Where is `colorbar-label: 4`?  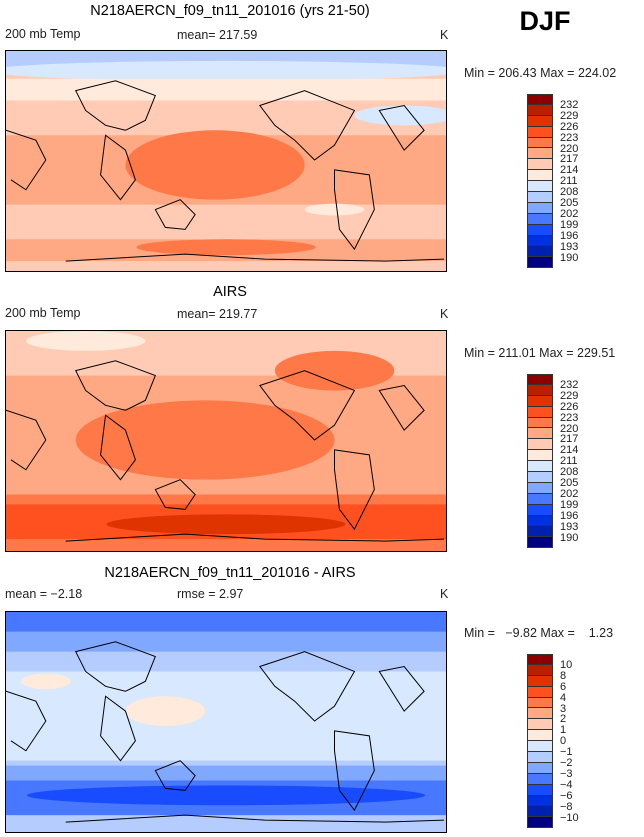 colorbar-label: 4 is located at coordinates (563, 697).